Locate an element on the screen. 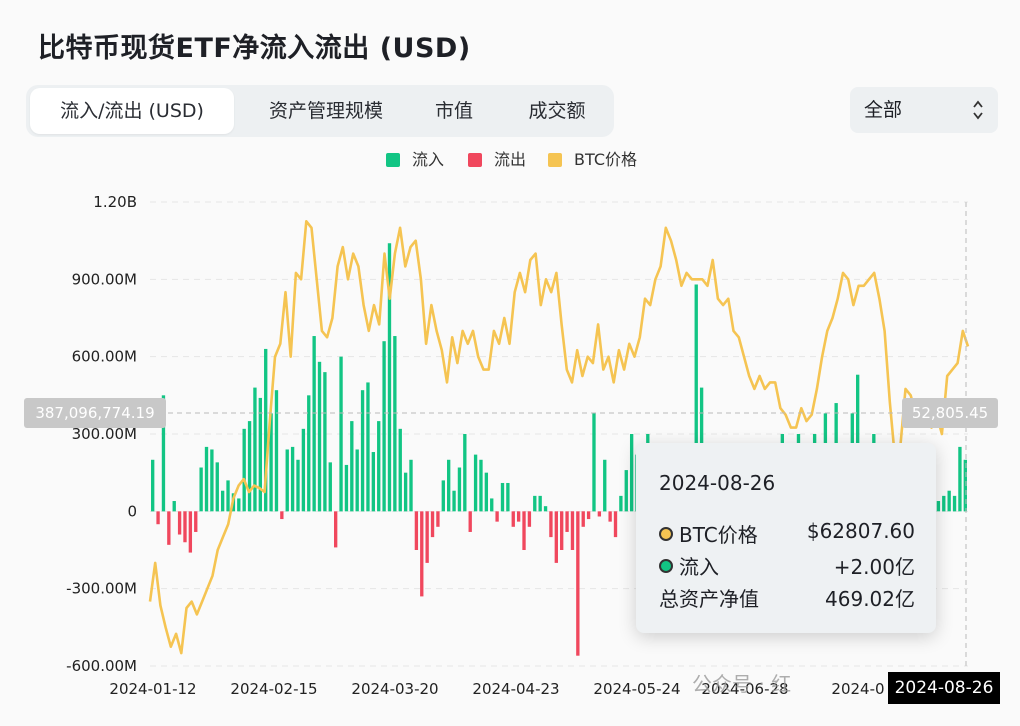 The height and width of the screenshot is (726, 1020). y-tick-label: 300.00M is located at coordinates (104, 434).